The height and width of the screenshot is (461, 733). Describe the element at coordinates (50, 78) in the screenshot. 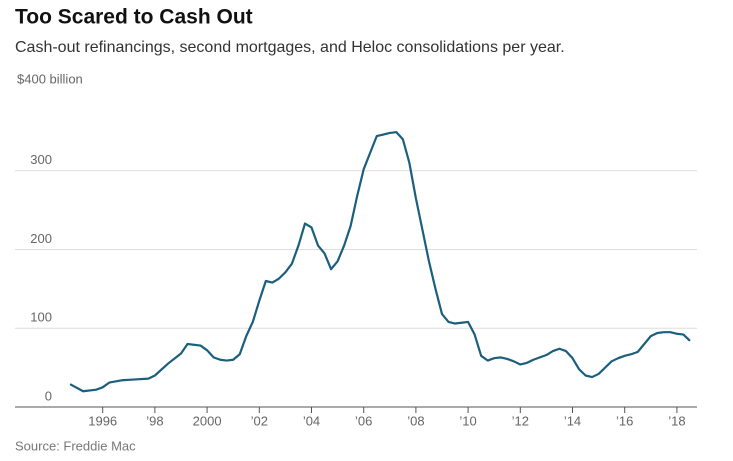

I see `y-tick-label: $400 billion` at that location.